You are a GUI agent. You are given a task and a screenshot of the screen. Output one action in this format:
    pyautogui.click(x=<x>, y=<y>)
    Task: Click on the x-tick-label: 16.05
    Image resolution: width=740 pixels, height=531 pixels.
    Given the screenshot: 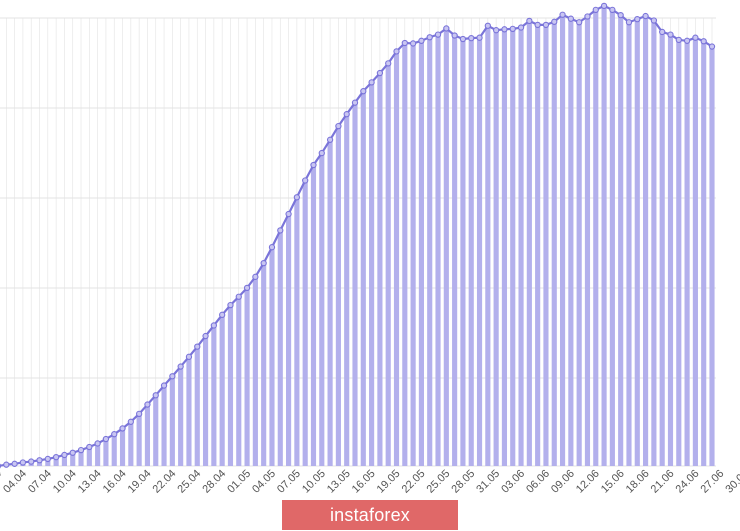 What is the action you would take?
    pyautogui.click(x=364, y=482)
    